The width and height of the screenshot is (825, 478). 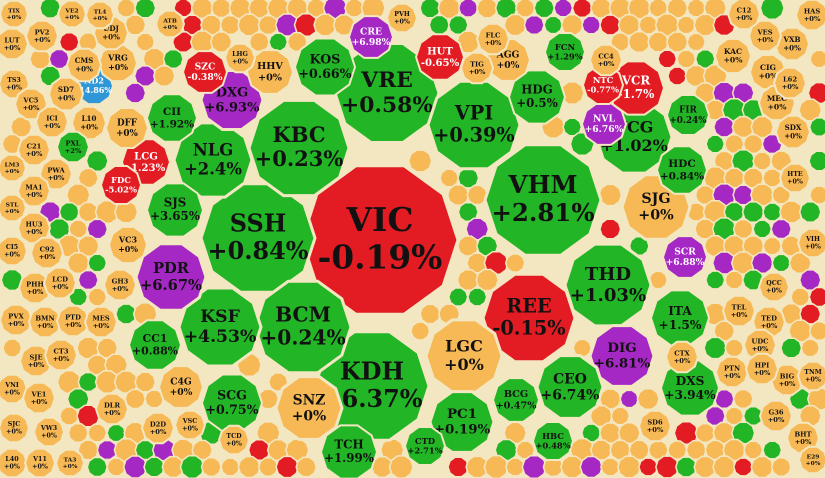 I want to click on cell-lcd: LCD+0%, so click(x=60, y=283).